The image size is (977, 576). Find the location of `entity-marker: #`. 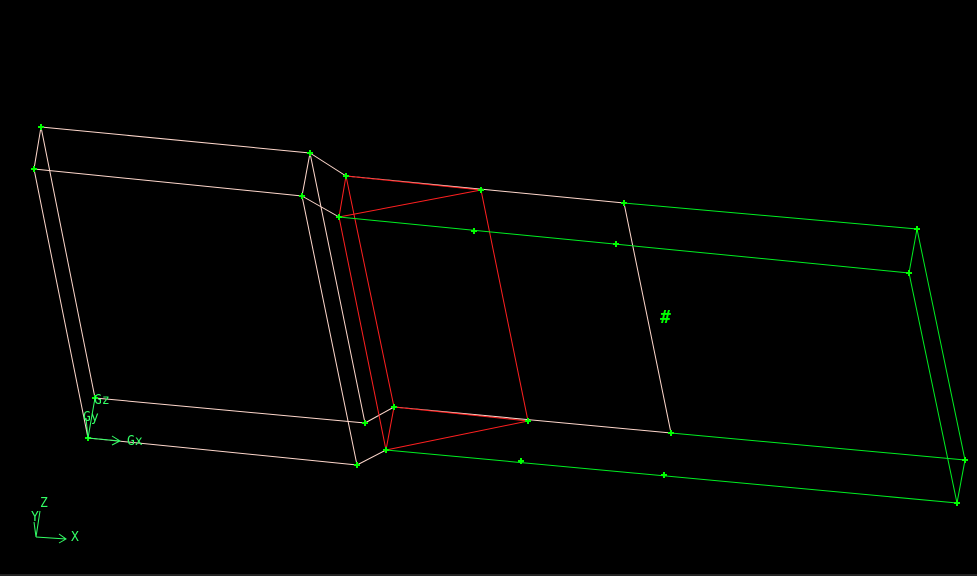

entity-marker: # is located at coordinates (665, 317).